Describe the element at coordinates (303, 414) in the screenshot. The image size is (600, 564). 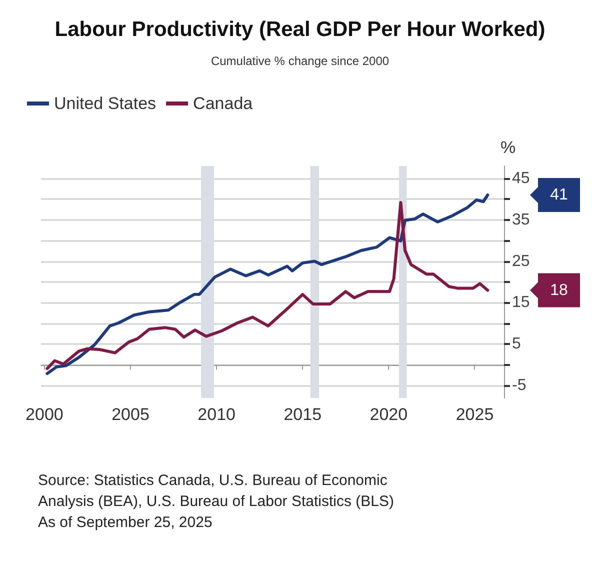
I see `x-tick-label: 2015` at that location.